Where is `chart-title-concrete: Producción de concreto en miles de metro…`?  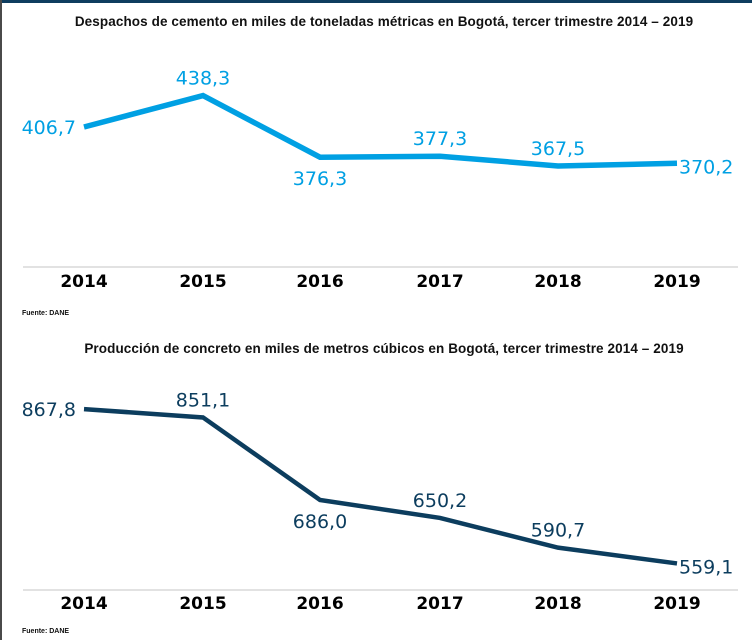
chart-title-concrete: Producción de concreto en miles de metro… is located at coordinates (384, 348).